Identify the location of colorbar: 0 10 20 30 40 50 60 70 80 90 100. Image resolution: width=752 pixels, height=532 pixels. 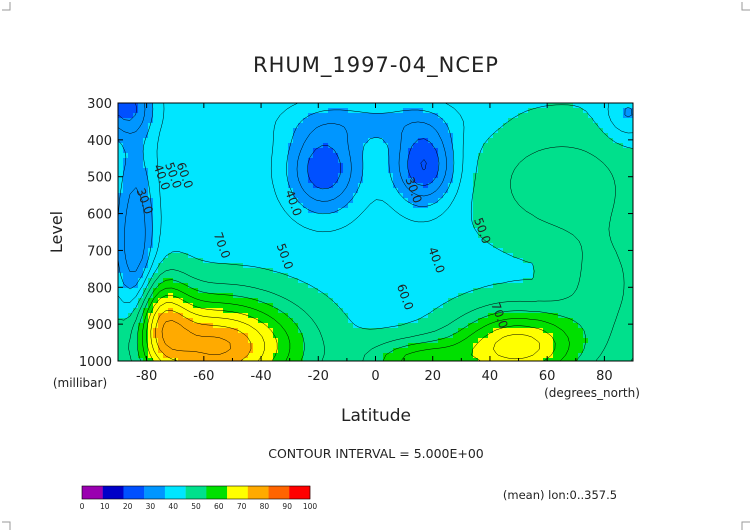
(199, 498).